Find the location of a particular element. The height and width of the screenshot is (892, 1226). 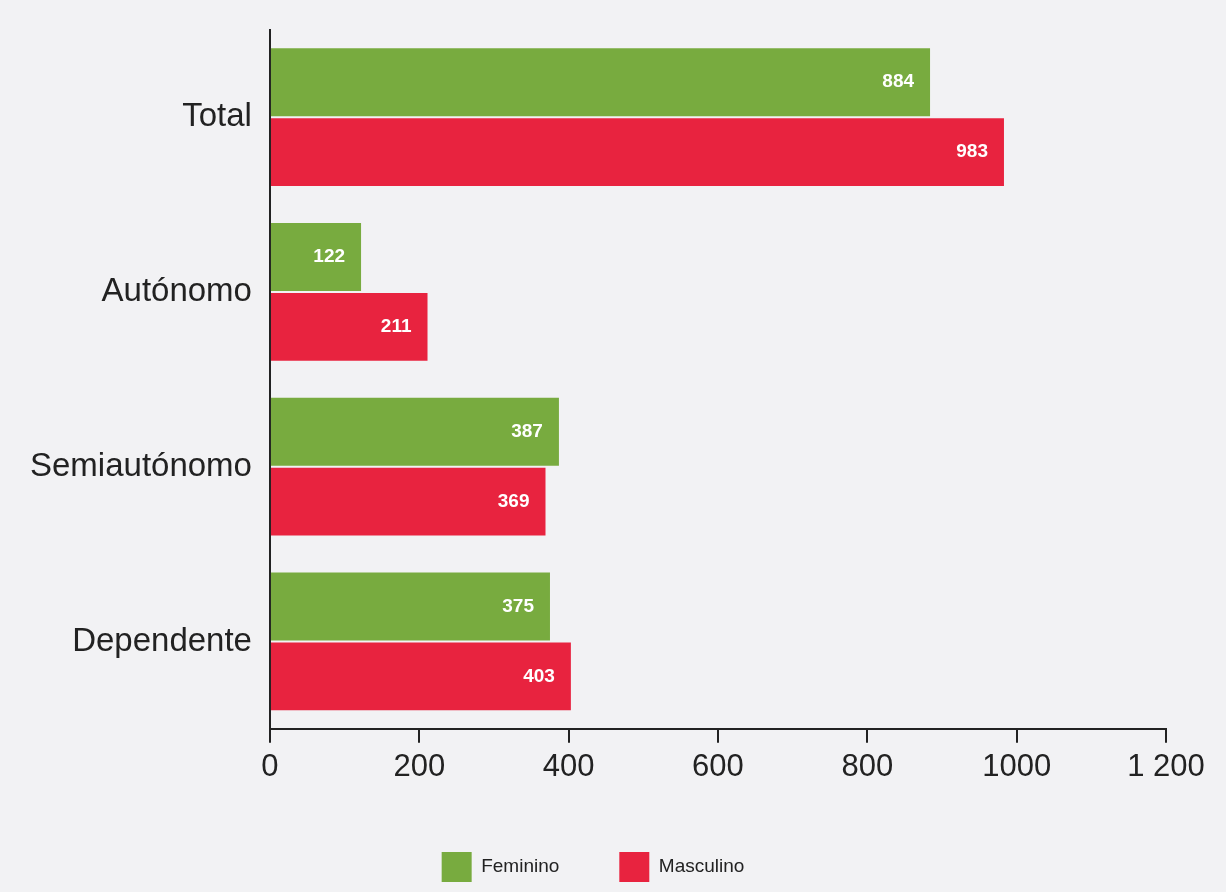

data-label: 122 is located at coordinates (329, 256).